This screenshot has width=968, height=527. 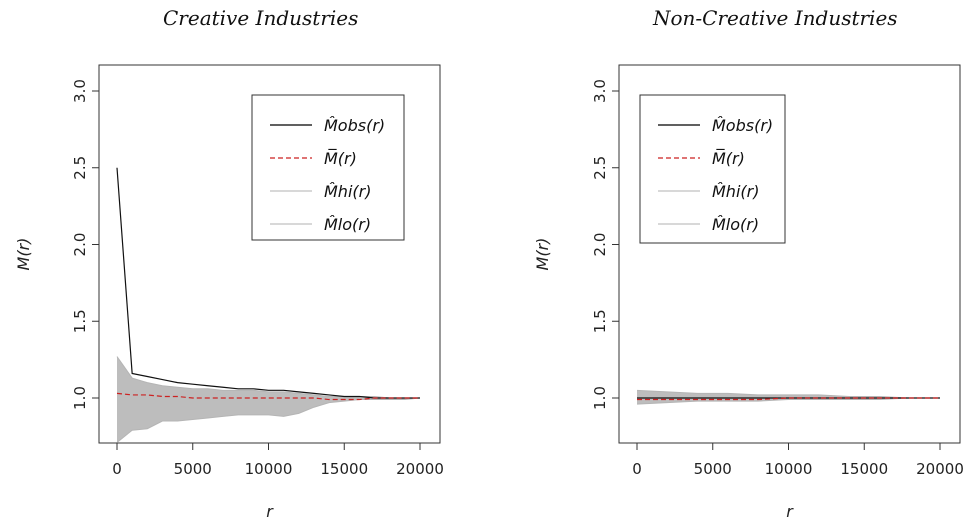 What do you see at coordinates (268, 283) in the screenshot?
I see `series-obs-line` at bounding box center [268, 283].